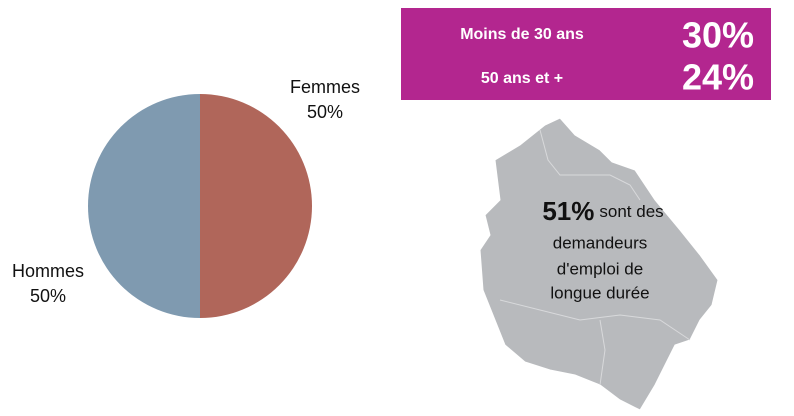  I want to click on map-note-line: longue durée, so click(599, 292).